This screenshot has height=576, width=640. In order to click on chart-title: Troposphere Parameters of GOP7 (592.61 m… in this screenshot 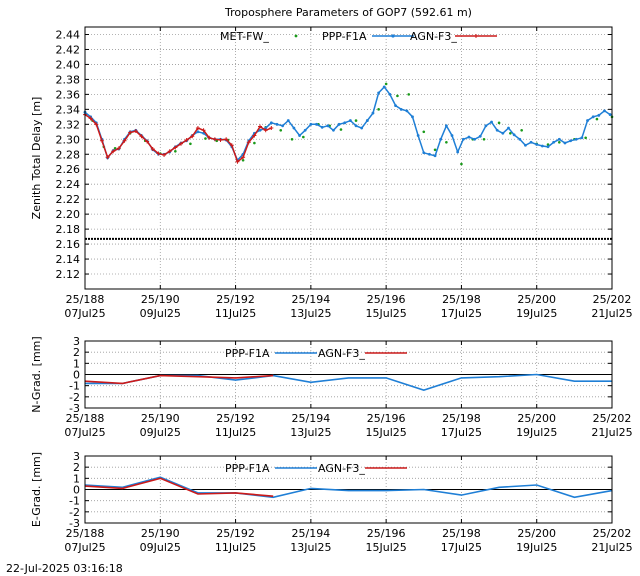, I will do `click(348, 12)`.